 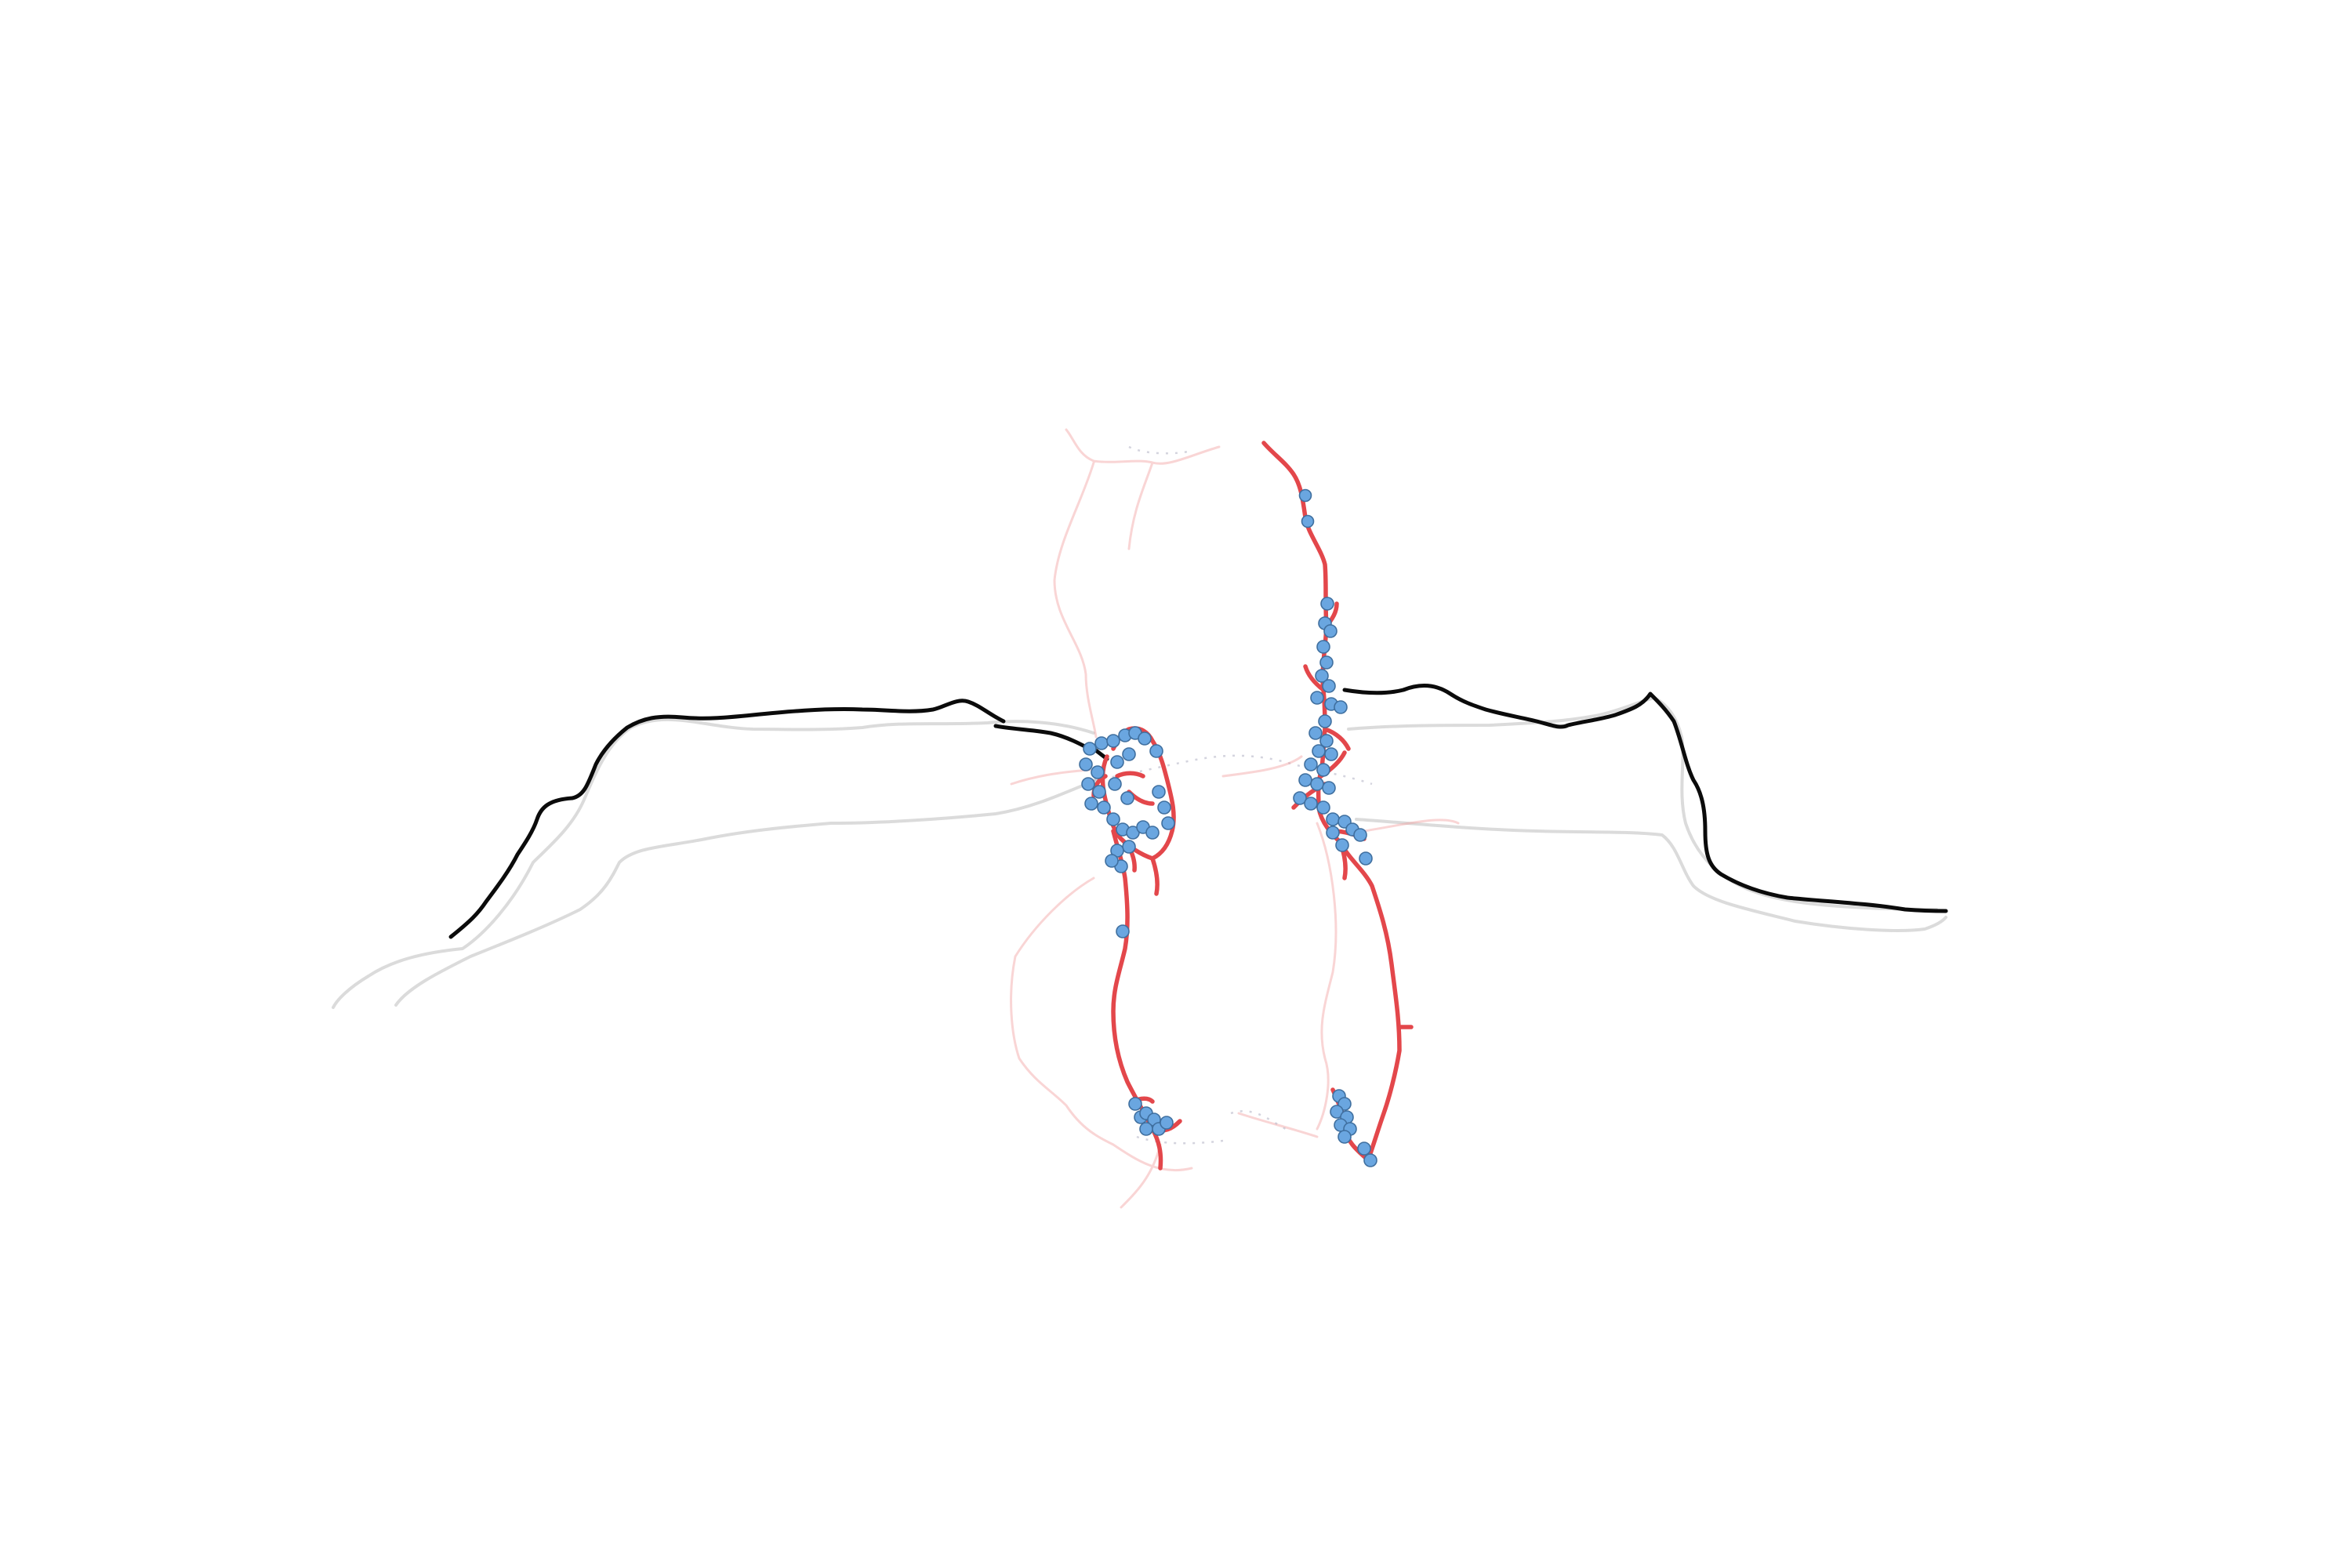 What do you see at coordinates (1101, 1043) in the screenshot?
I see `ghost-red-lower-loop` at bounding box center [1101, 1043].